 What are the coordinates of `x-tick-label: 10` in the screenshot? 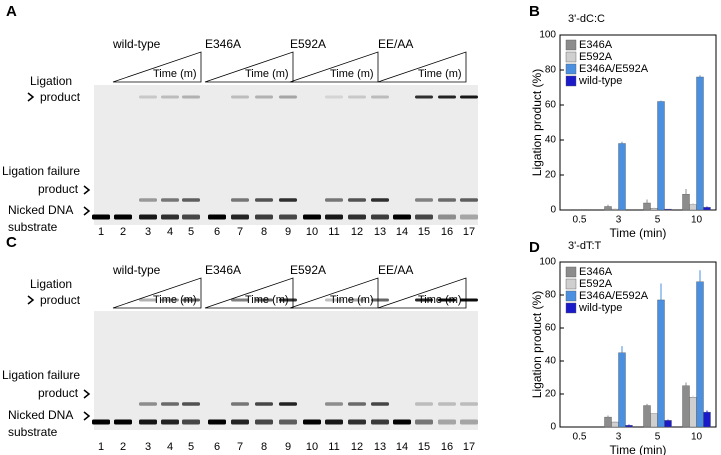 It's located at (697, 437).